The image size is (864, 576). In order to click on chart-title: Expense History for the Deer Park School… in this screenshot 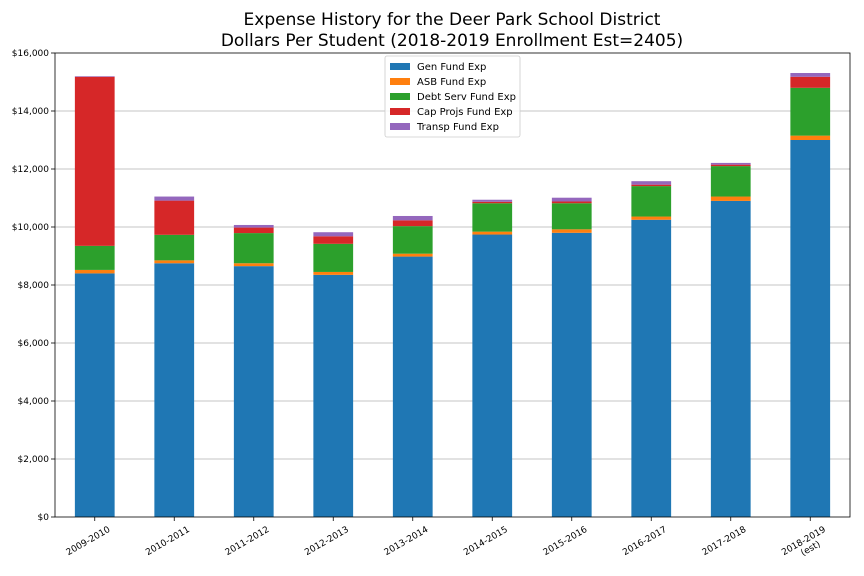, I will do `click(452, 20)`.